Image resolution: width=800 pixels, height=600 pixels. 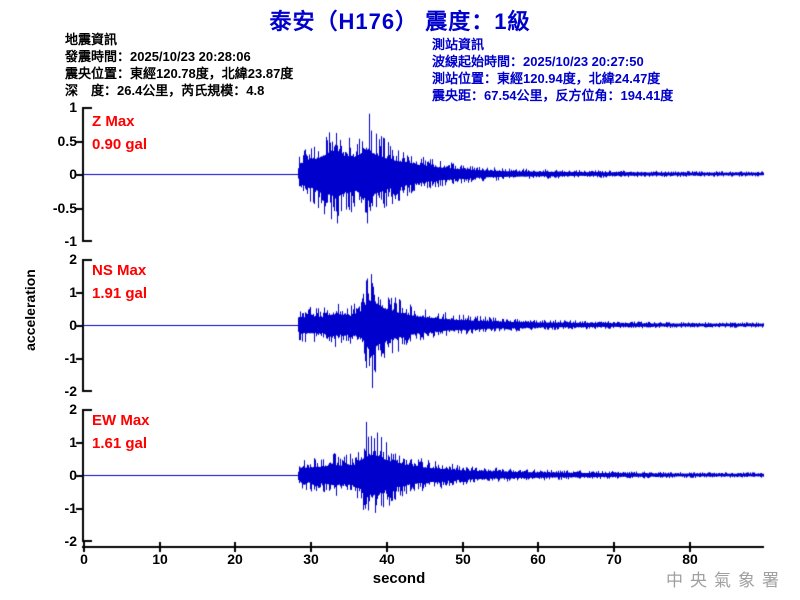 What do you see at coordinates (458, 44) in the screenshot?
I see `station-info-heading: 測站資訊` at bounding box center [458, 44].